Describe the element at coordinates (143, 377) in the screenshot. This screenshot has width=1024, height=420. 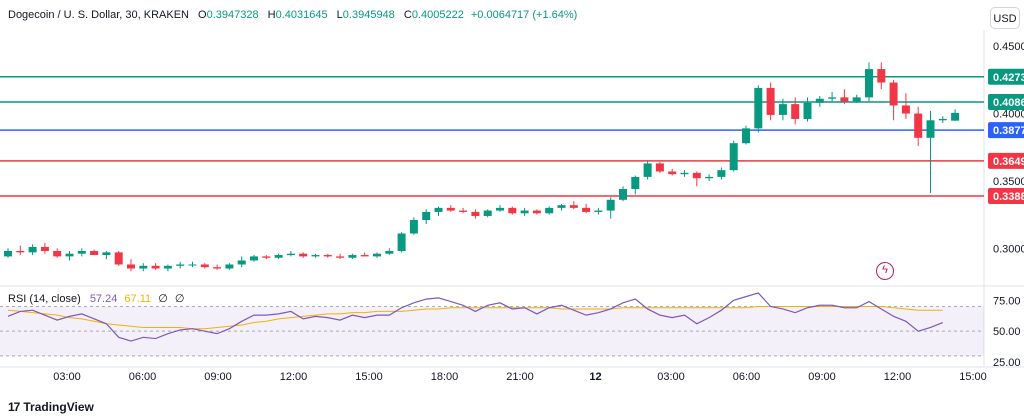
I see `time-tick-label: 06:00` at that location.